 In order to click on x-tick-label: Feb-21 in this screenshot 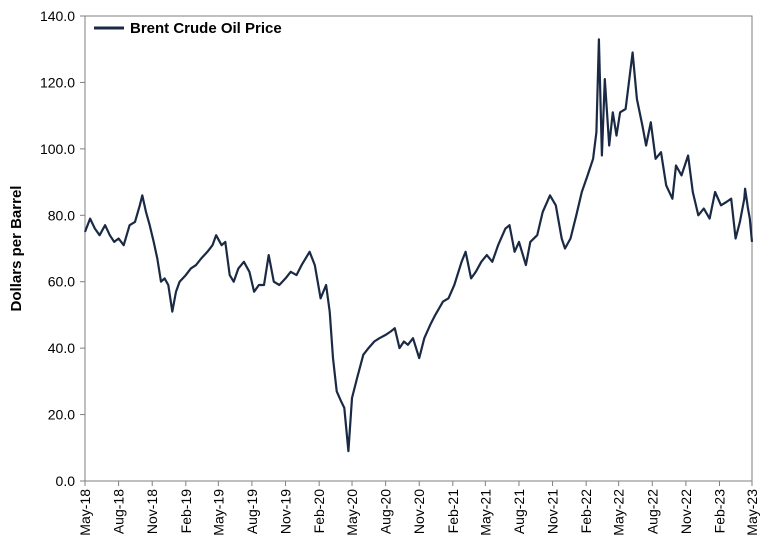, I will do `click(453, 511)`.